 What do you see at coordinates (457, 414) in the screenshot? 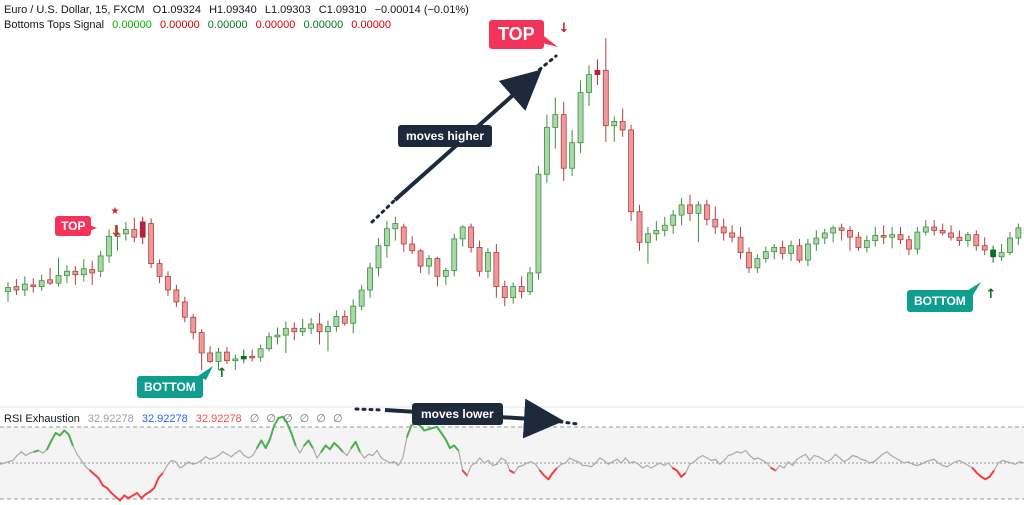
I see `moves-lower-label: moves lower` at bounding box center [457, 414].